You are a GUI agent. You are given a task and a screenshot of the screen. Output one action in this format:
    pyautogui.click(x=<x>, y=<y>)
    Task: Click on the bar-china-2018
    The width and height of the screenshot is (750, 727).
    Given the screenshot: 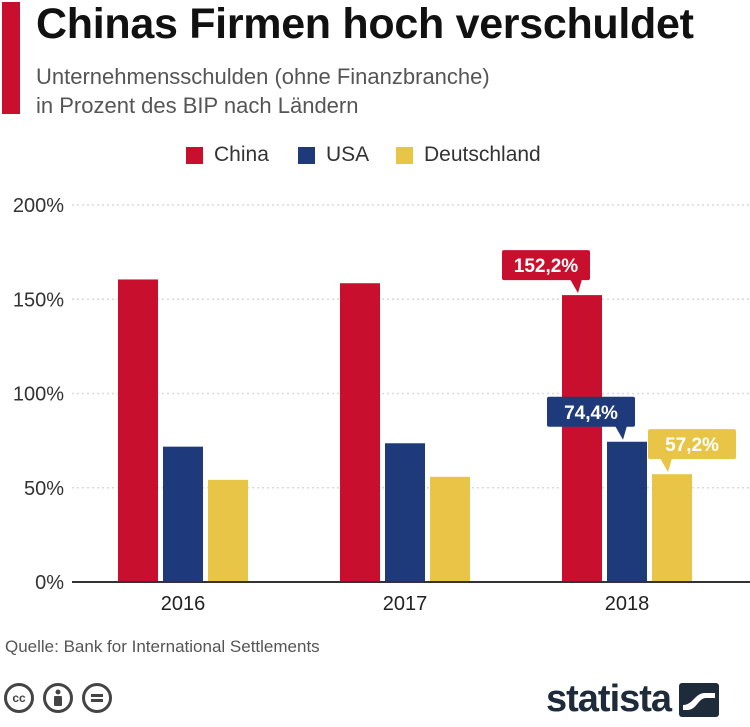 What is the action you would take?
    pyautogui.click(x=582, y=438)
    